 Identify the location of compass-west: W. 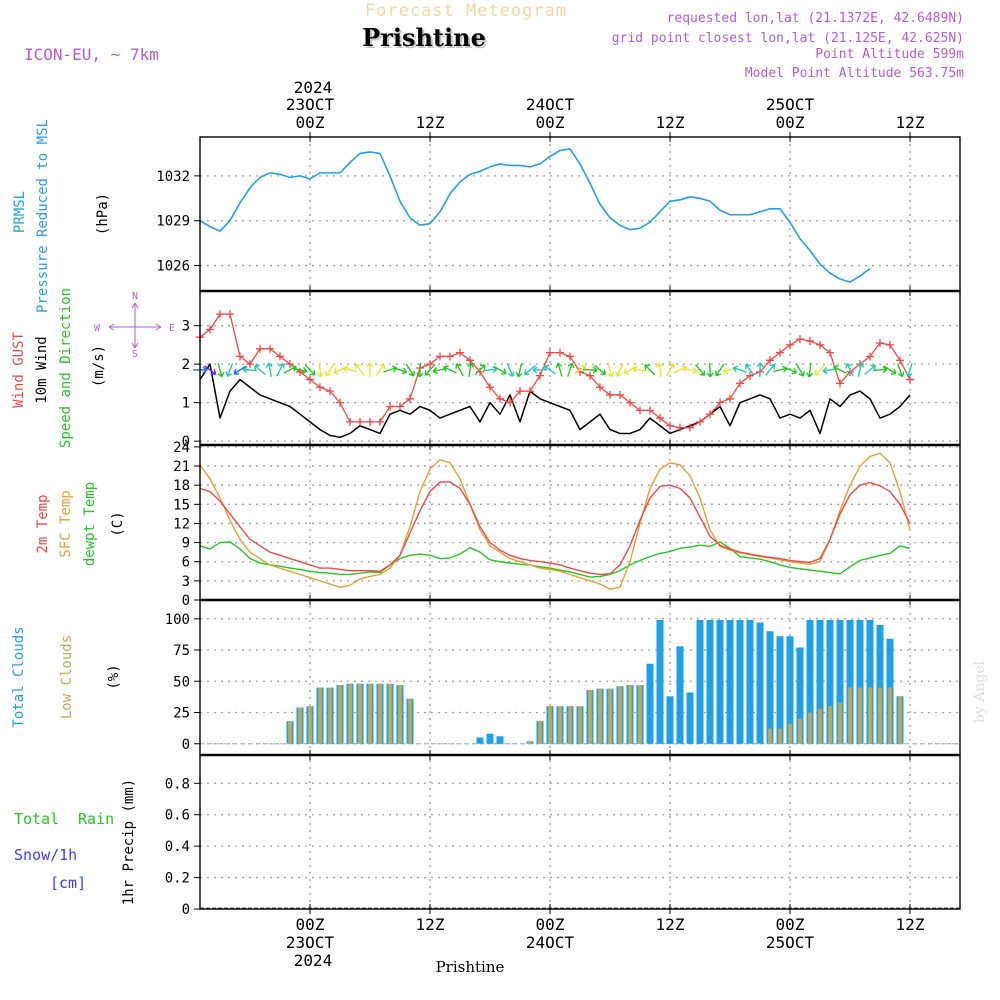
(97, 328).